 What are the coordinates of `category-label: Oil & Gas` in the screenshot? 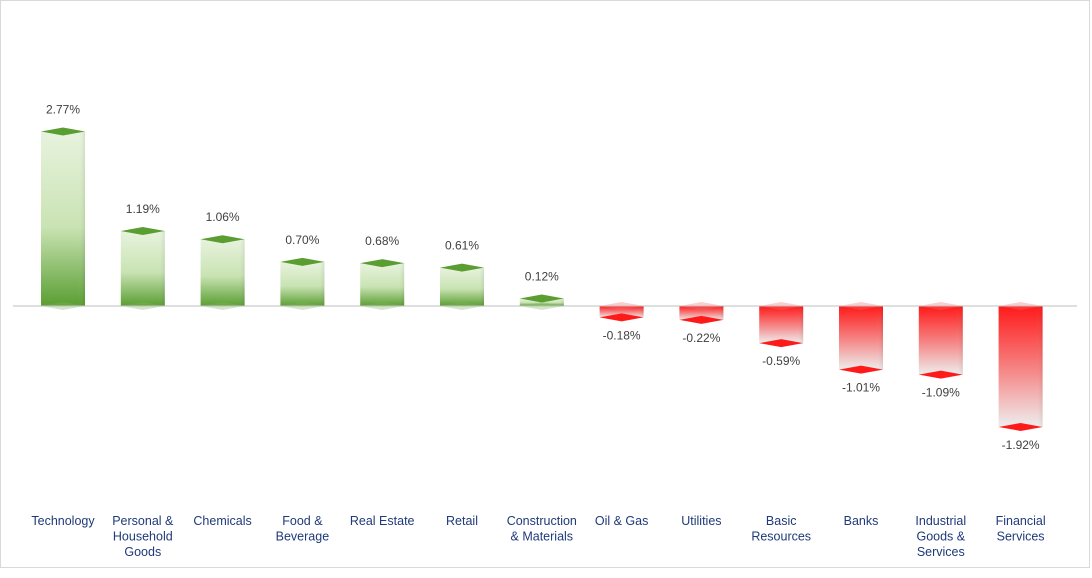 It's located at (622, 521).